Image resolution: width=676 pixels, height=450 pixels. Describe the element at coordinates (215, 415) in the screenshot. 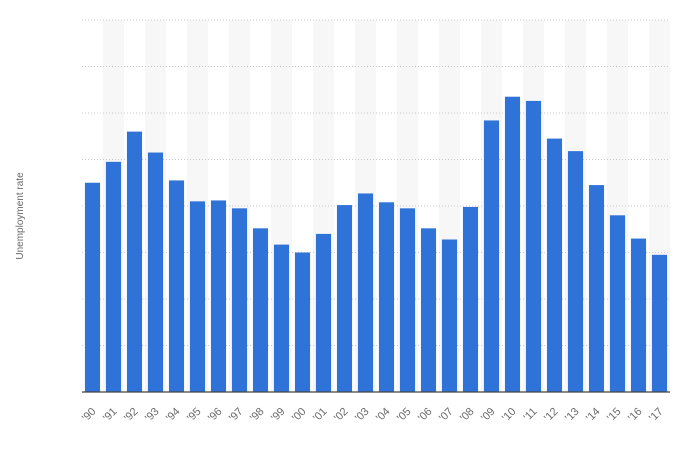

I see `x-tick-label: '96` at that location.